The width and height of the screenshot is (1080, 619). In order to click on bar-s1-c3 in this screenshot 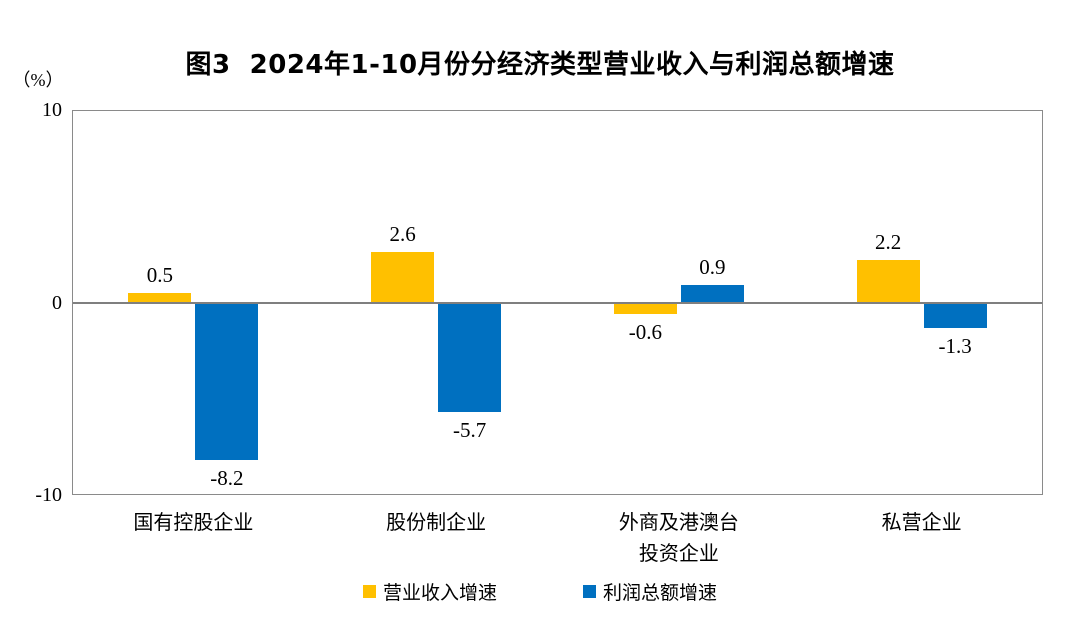, I will do `click(955, 315)`.